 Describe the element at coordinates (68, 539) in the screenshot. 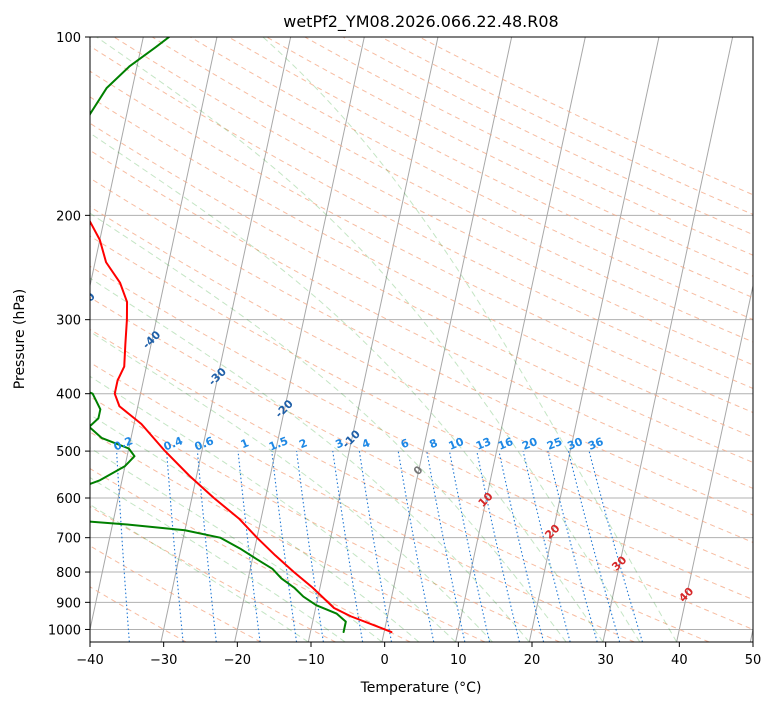

I see `y-tick-label: 700` at that location.